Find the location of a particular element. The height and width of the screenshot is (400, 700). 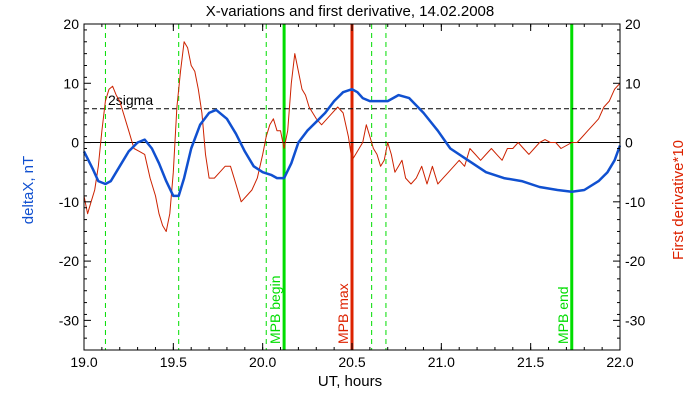

y-tick-label-left: -10 is located at coordinates (69, 202).